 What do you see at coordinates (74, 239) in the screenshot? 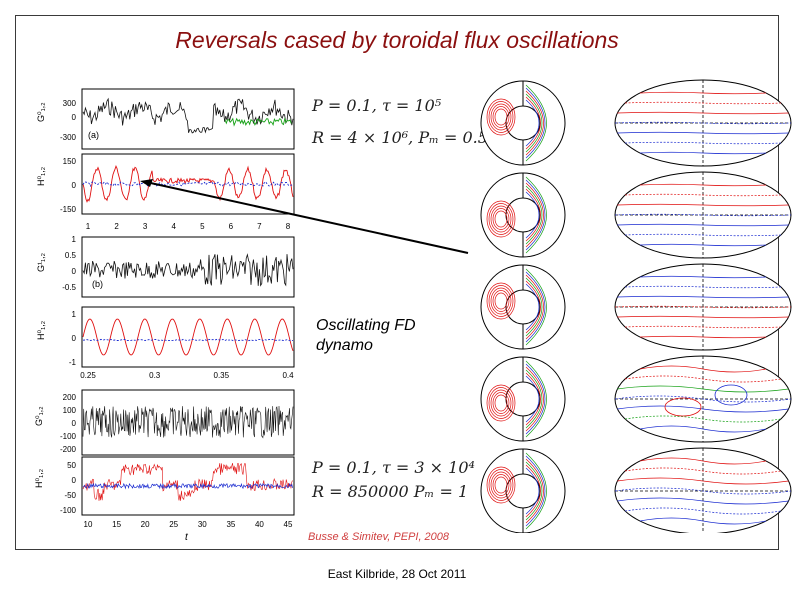
I see `tick-b-g-0: 1` at bounding box center [74, 239].